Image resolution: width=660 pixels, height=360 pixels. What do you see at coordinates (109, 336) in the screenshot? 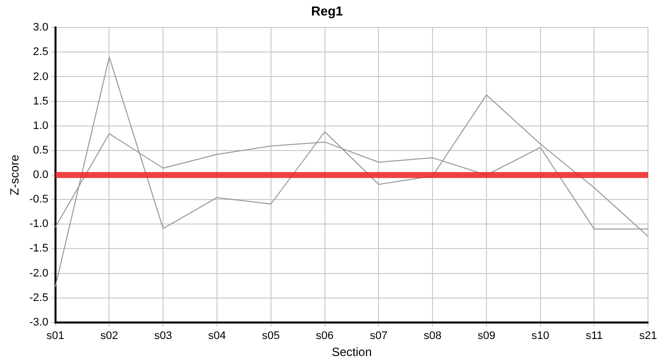
I see `x-tick-label: s02` at bounding box center [109, 336].